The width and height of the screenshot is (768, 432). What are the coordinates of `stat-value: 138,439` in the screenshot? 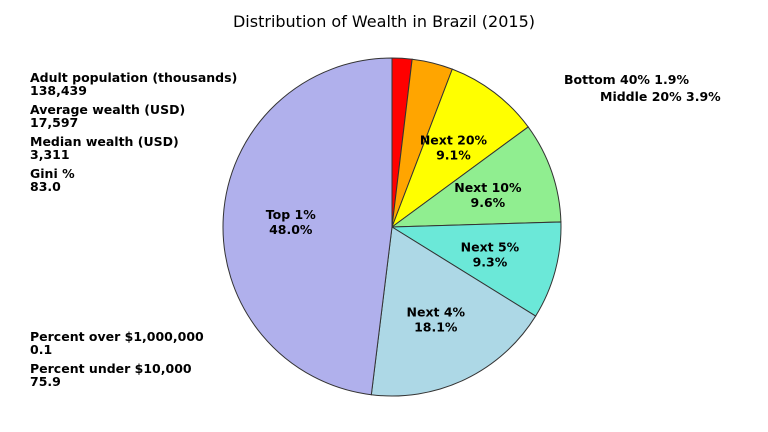 It's located at (58, 90).